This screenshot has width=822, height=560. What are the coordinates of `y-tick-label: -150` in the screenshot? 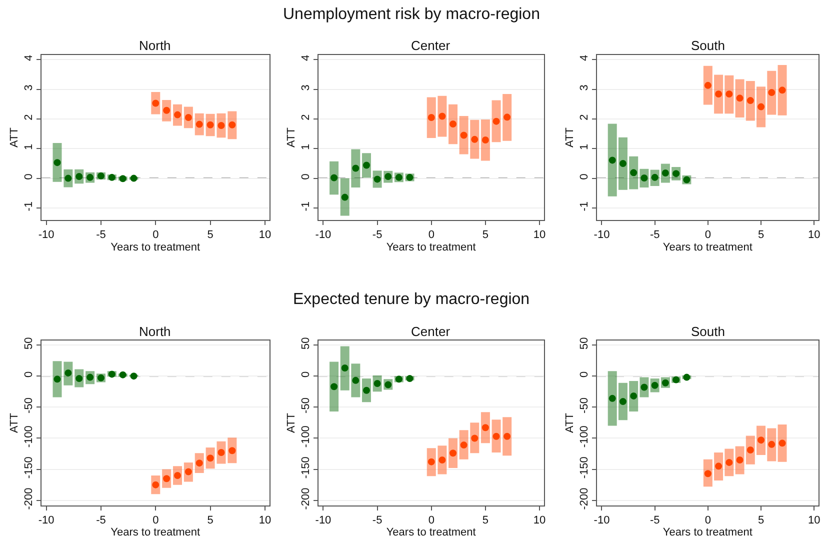 It's located at (29, 467).